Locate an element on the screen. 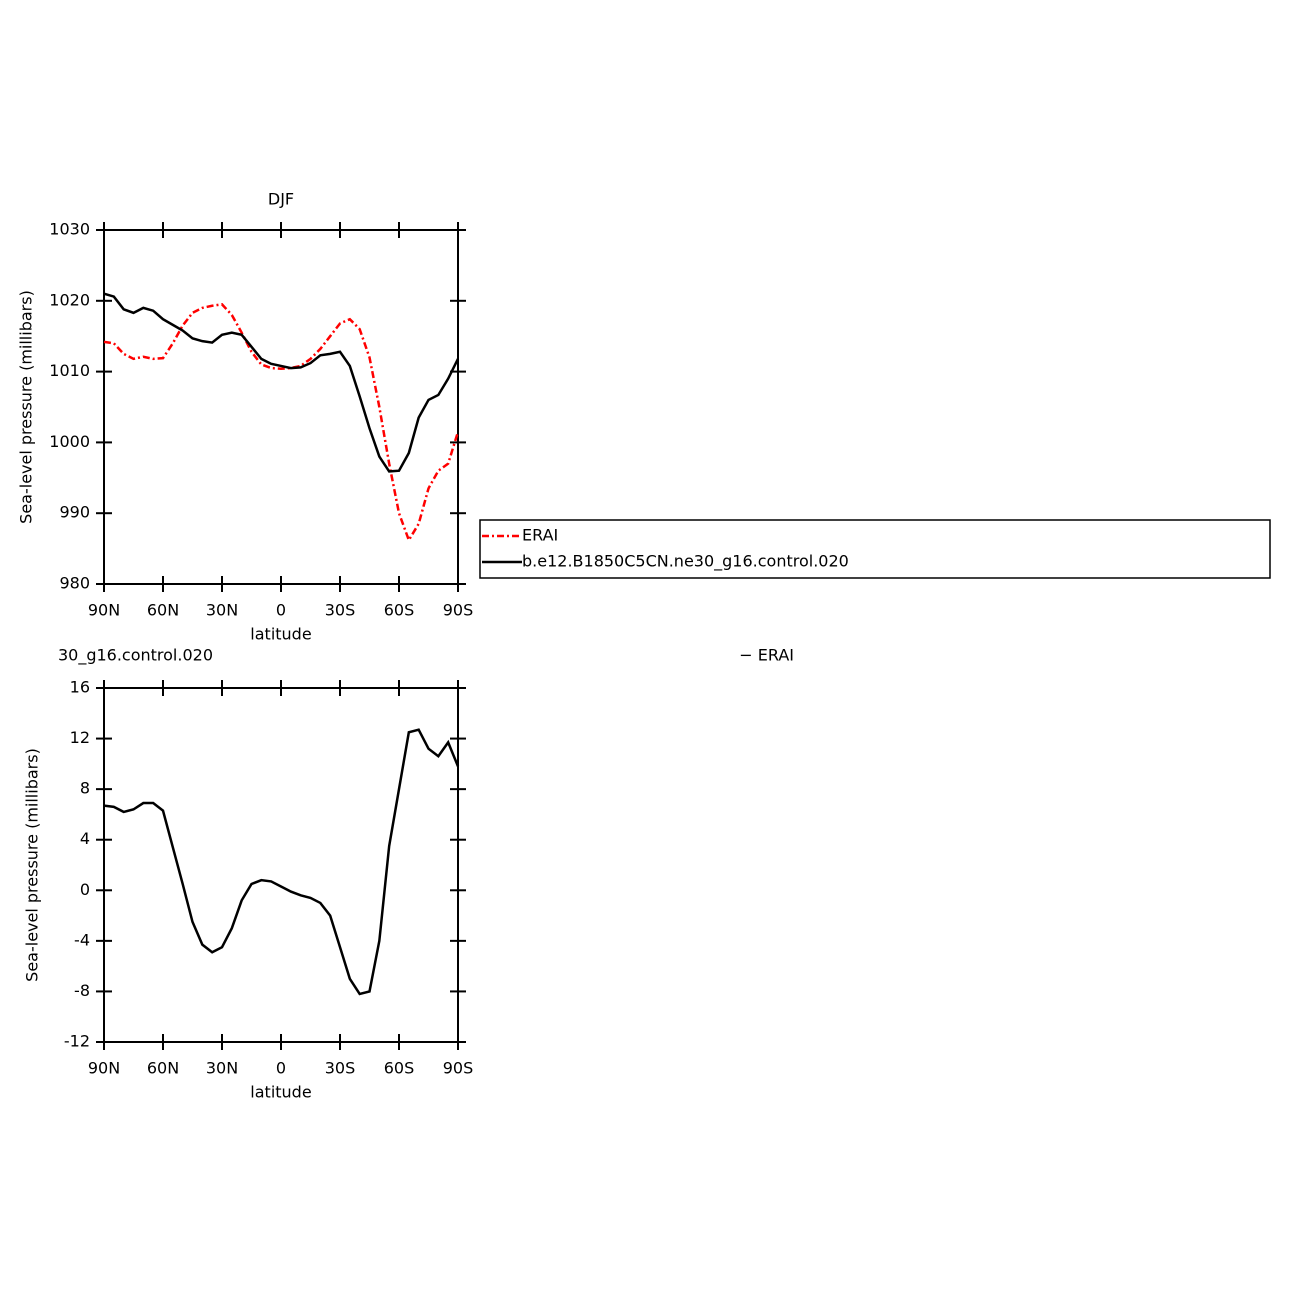 Image resolution: width=1289 pixels, height=1291 pixels. y-tick-label: -8 is located at coordinates (82, 990).